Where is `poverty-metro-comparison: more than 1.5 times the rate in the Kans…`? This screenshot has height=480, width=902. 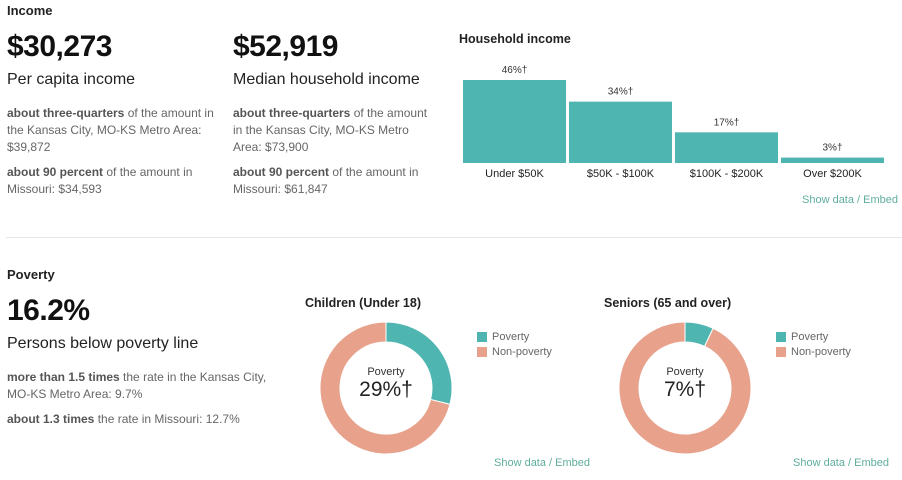 poverty-metro-comparison: more than 1.5 times the rate in the Kans… is located at coordinates (144, 386).